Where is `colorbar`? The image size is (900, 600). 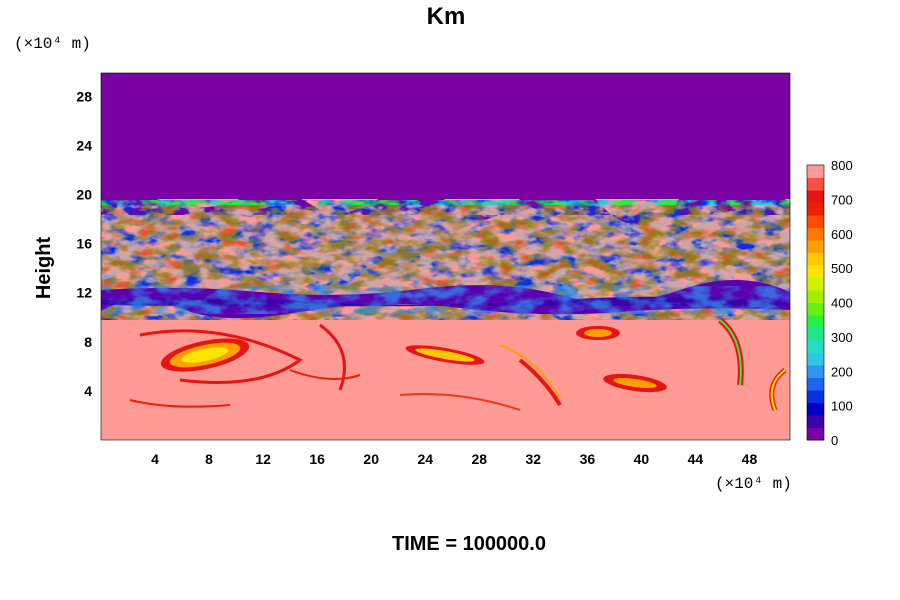
colorbar is located at coordinates (815, 302).